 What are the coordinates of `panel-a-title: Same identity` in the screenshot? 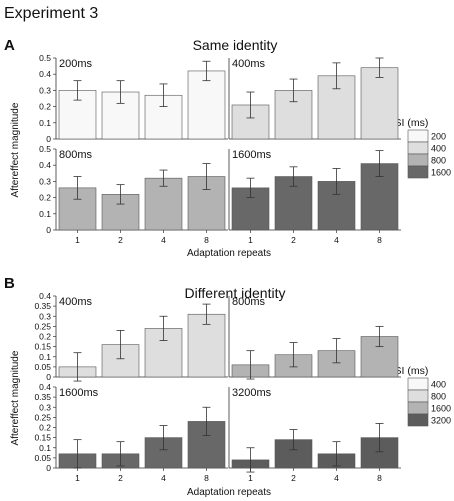 It's located at (235, 45).